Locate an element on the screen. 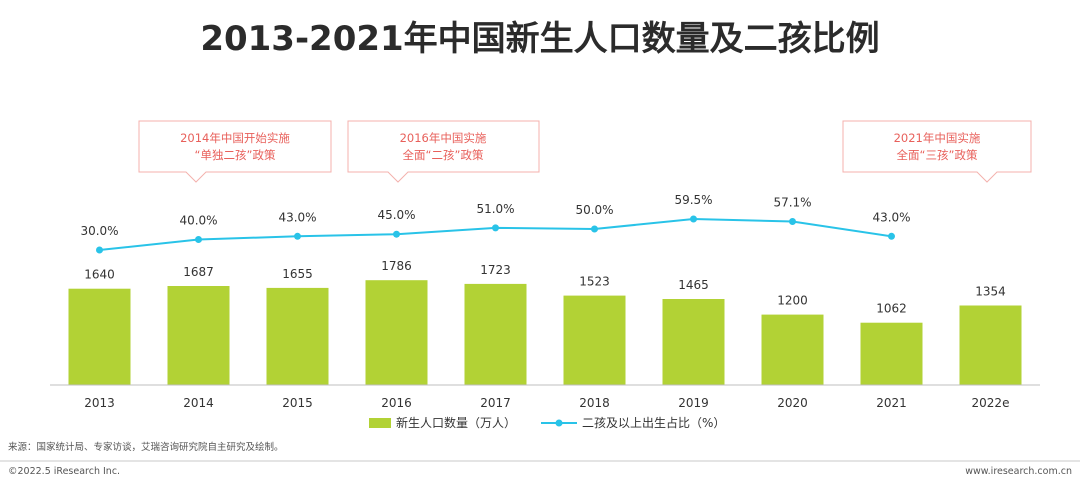  callout-box-2021 is located at coordinates (937, 151).